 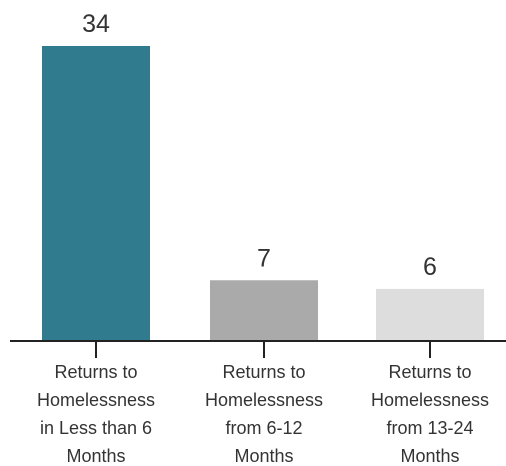 What do you see at coordinates (96, 24) in the screenshot?
I see `bar-value-label-1: 34` at bounding box center [96, 24].